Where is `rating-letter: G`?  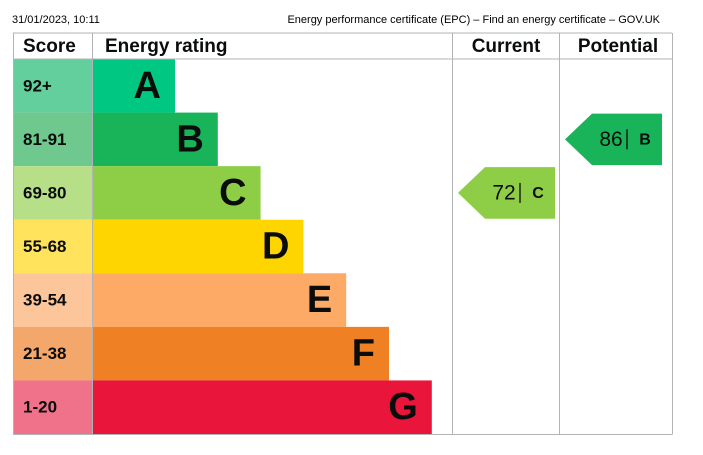 rating-letter: G is located at coordinates (403, 407).